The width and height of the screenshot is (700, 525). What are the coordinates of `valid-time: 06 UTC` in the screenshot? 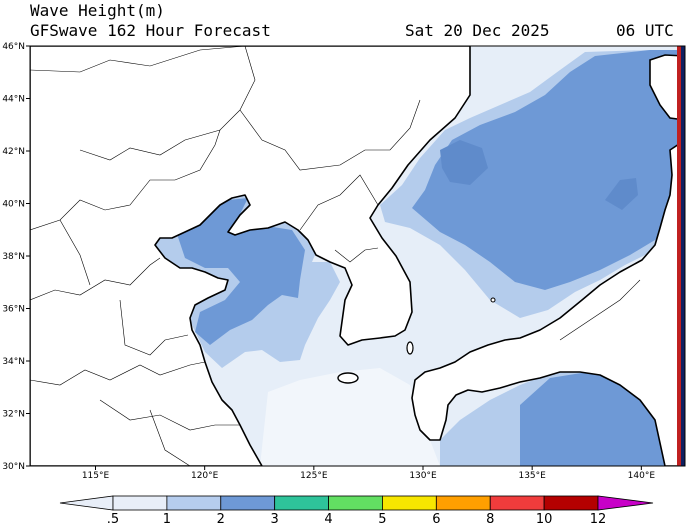 It's located at (645, 30).